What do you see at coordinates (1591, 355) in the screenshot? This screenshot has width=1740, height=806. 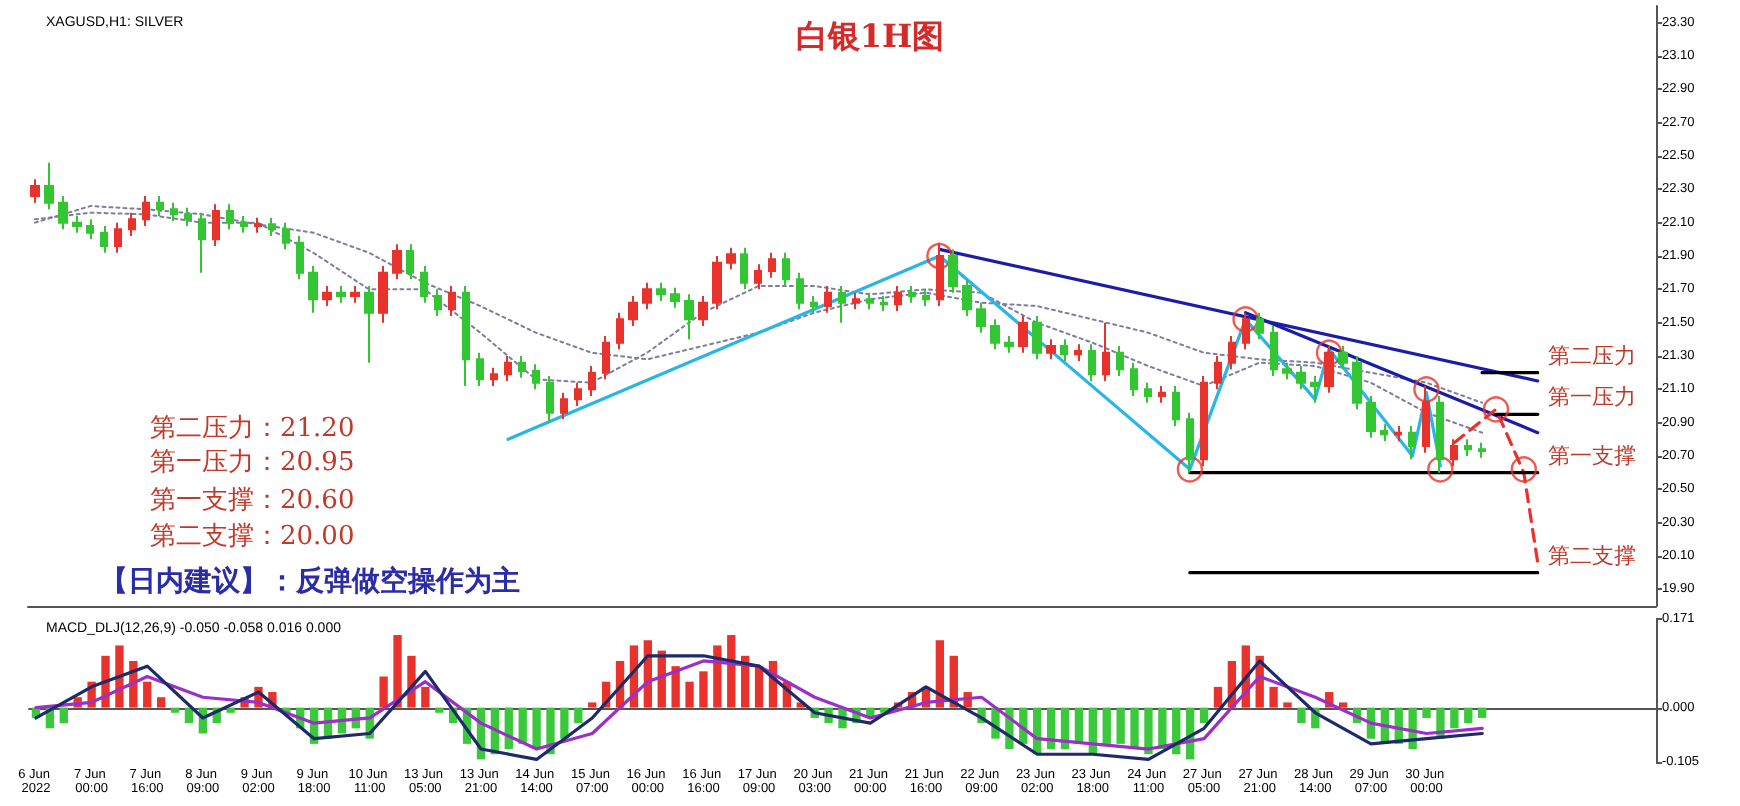 I see `series-label: 第二压力` at bounding box center [1591, 355].